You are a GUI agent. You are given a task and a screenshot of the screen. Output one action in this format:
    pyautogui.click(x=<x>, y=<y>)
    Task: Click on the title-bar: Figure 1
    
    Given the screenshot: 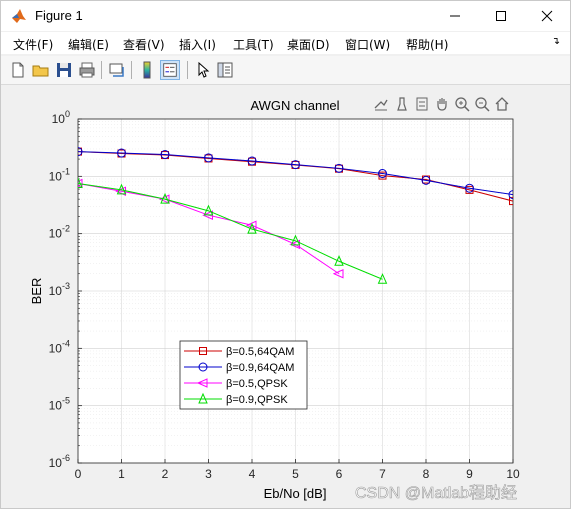 What is the action you would take?
    pyautogui.click(x=285, y=16)
    